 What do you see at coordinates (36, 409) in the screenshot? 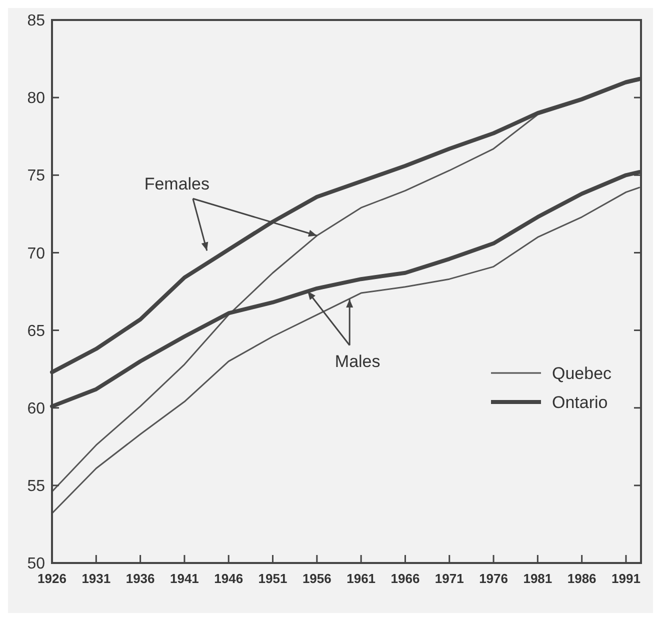
I see `y-tick-label: 60` at bounding box center [36, 409].